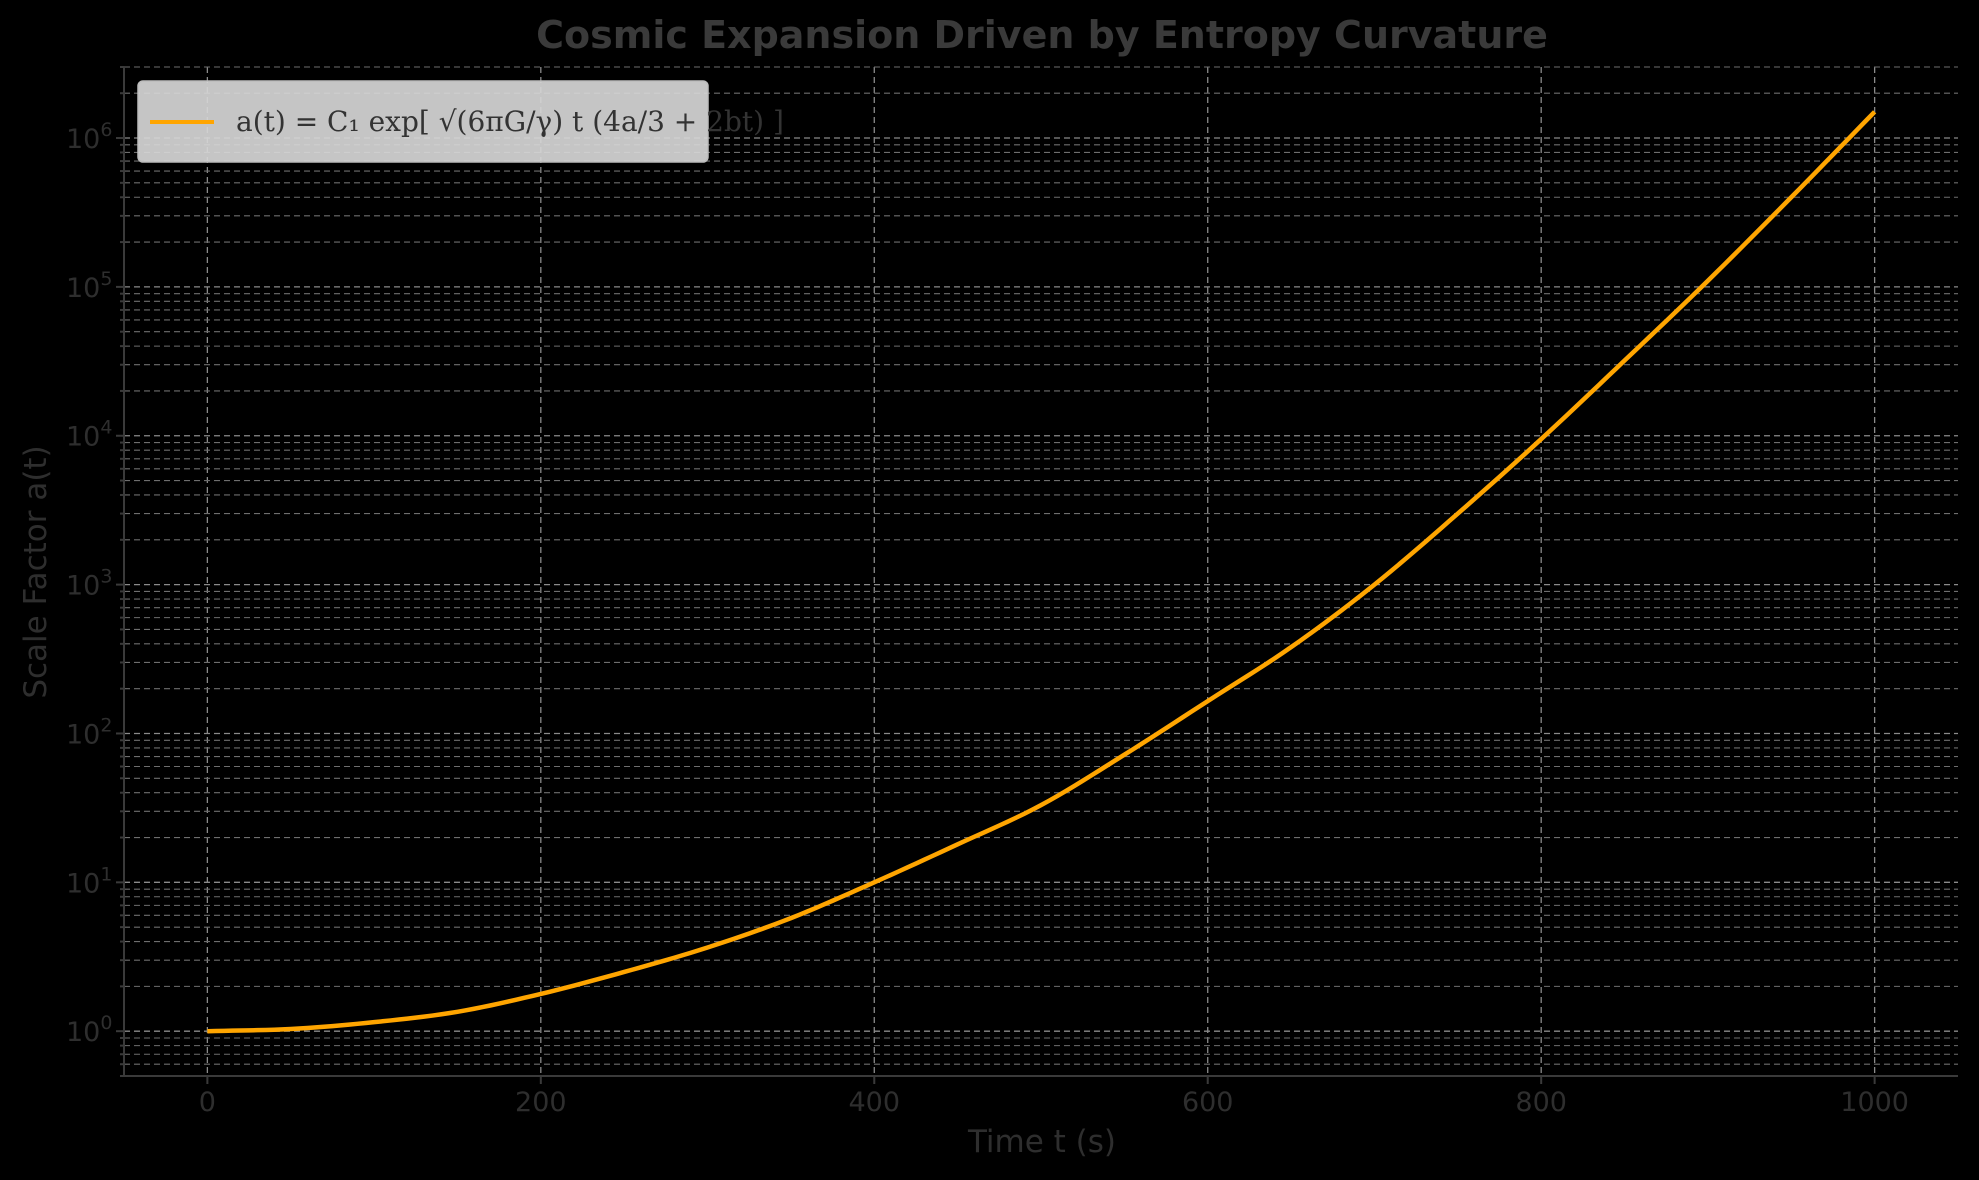 This screenshot has width=1979, height=1180. I want to click on y-tick-label: 10⁶, so click(89, 137).